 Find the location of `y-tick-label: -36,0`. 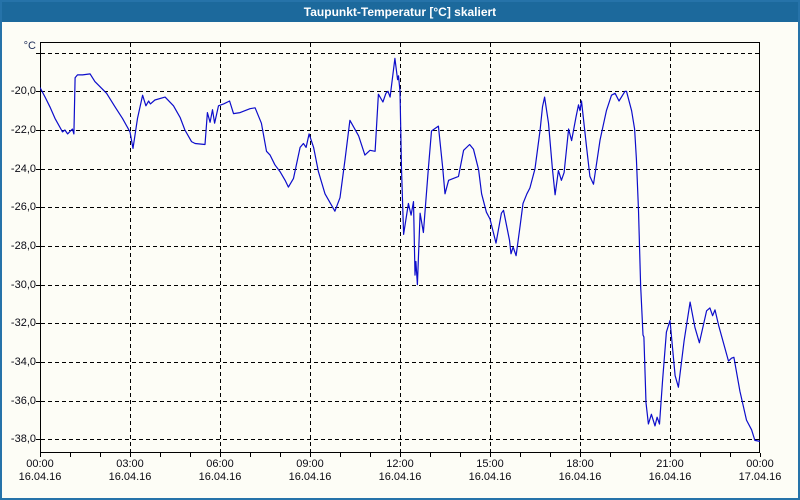

y-tick-label: -36,0 is located at coordinates (23, 400).